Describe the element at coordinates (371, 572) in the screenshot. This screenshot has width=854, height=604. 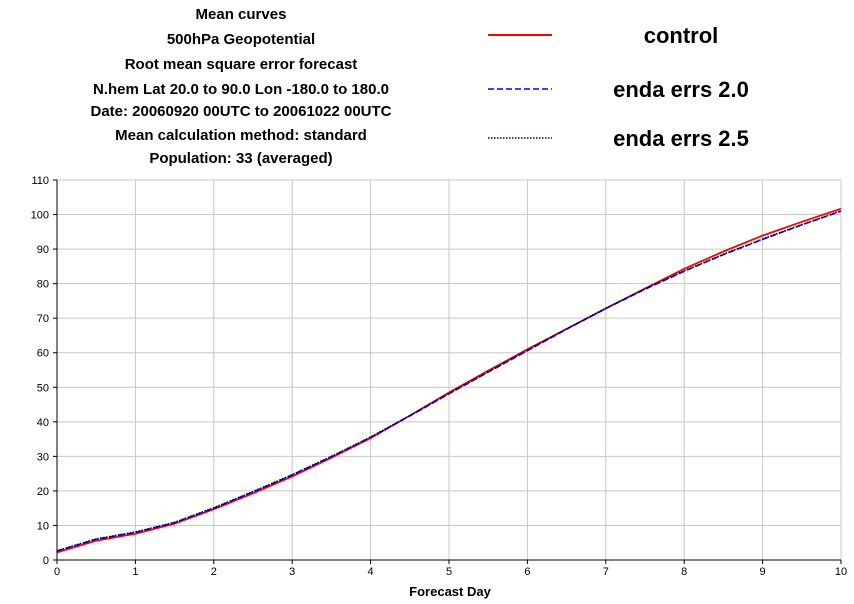
I see `x-tick-label: 4` at that location.